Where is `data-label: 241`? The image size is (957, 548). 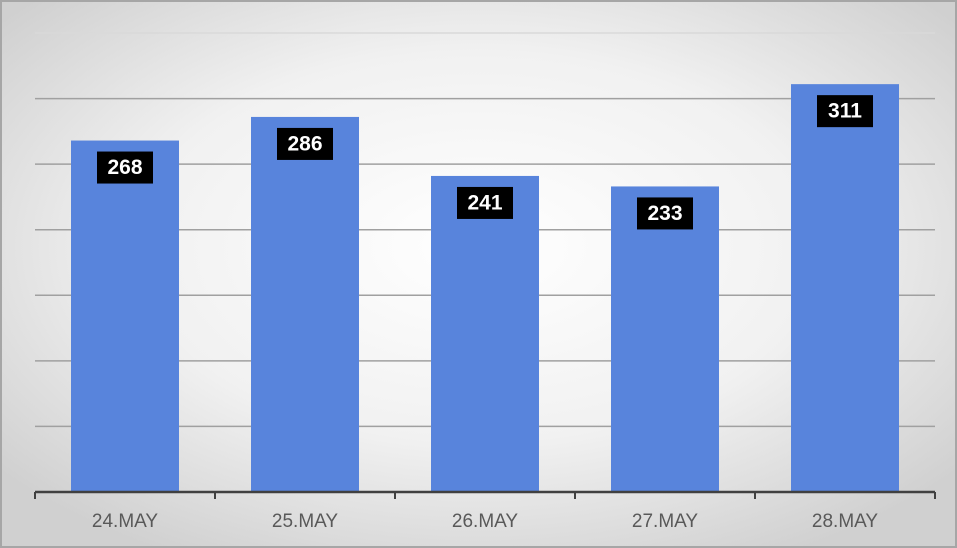
data-label: 241 is located at coordinates (484, 202).